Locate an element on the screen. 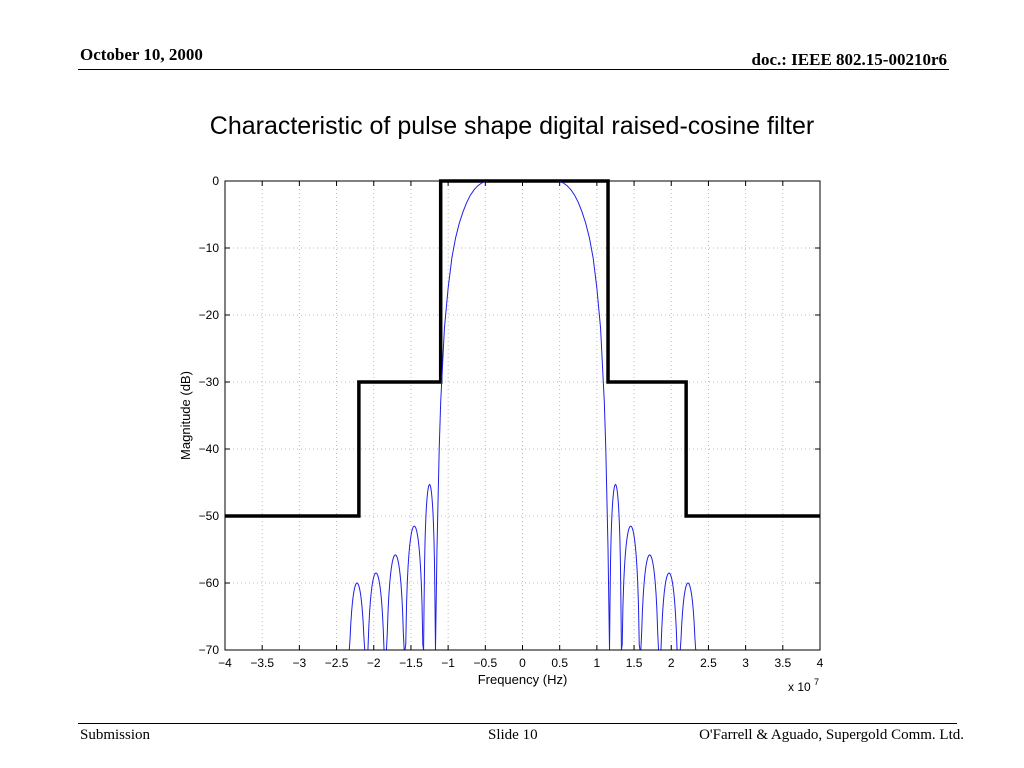  x-axis-multiplier: x 10 7 is located at coordinates (803, 685).